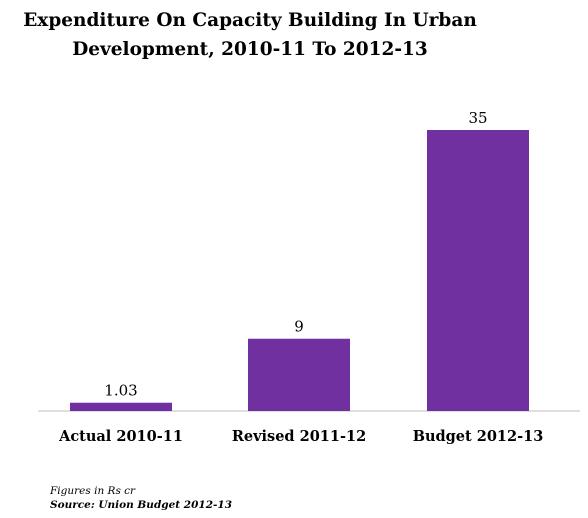 The image size is (588, 518). What do you see at coordinates (299, 436) in the screenshot?
I see `category-label-2: Revised 2011-12` at bounding box center [299, 436].